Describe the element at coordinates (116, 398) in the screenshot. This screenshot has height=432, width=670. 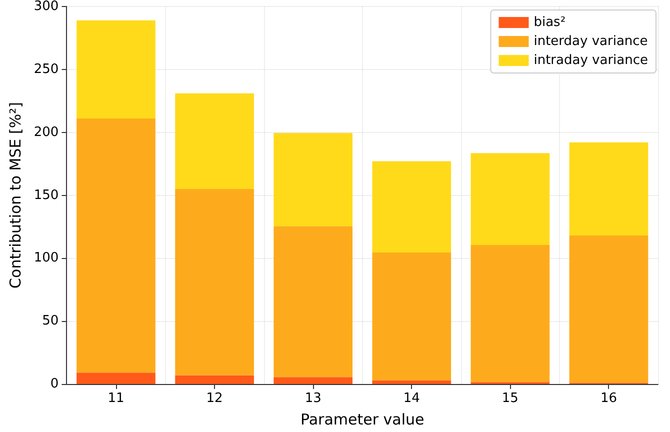
I see `x-tick-label: 11` at that location.